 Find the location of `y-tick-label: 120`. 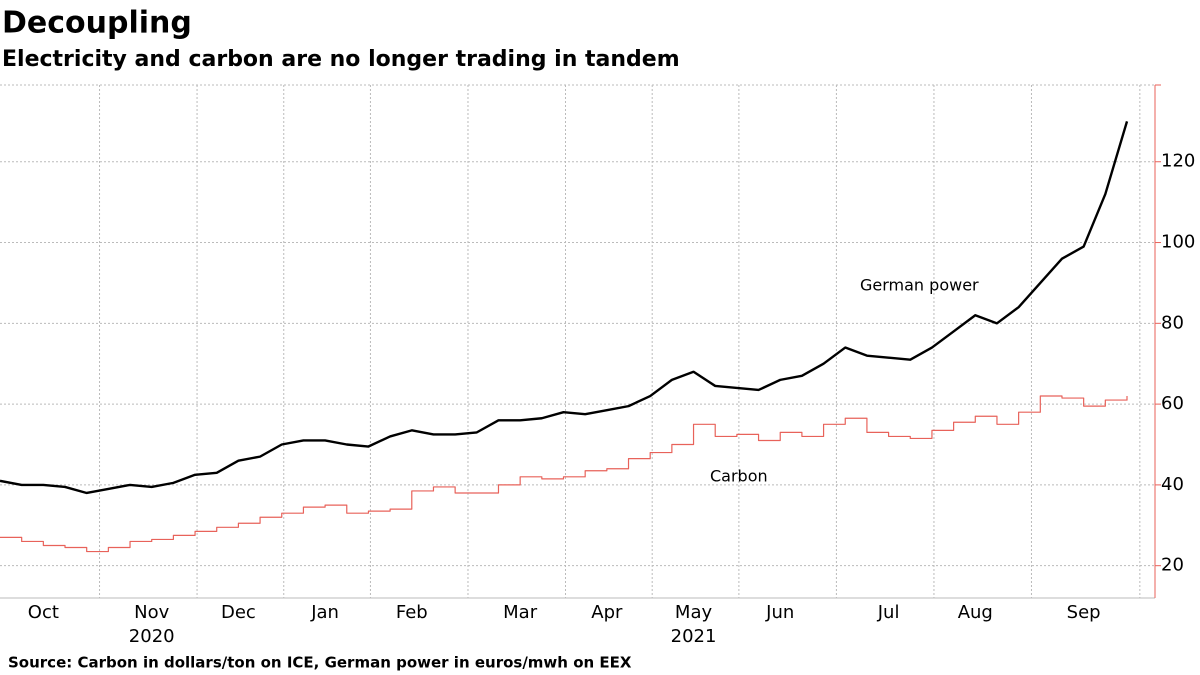

y-tick-label: 120 is located at coordinates (1178, 161).